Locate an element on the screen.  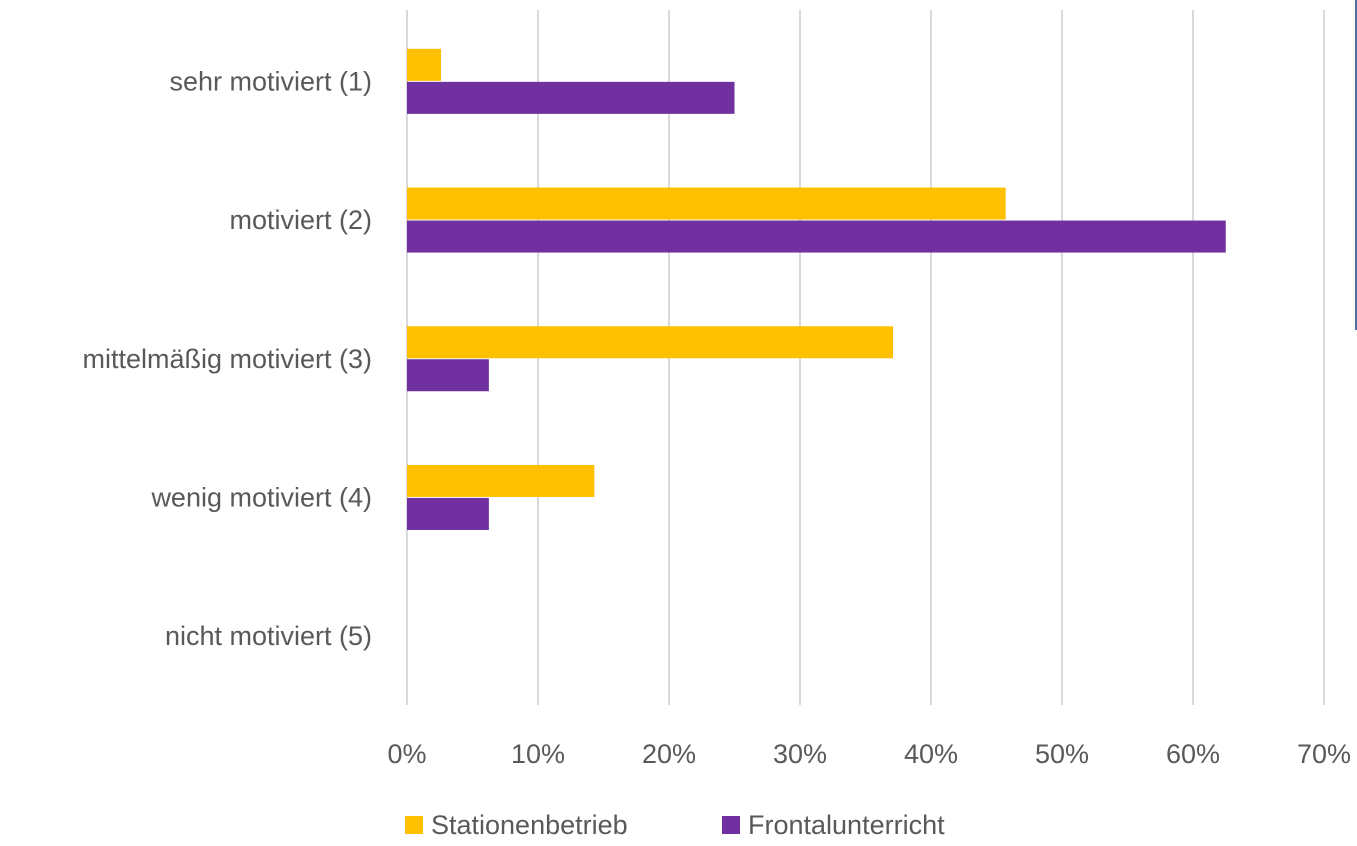
tick-labels: 0% 10% 20% 30% 40% 50% 60% 70% is located at coordinates (869, 754).